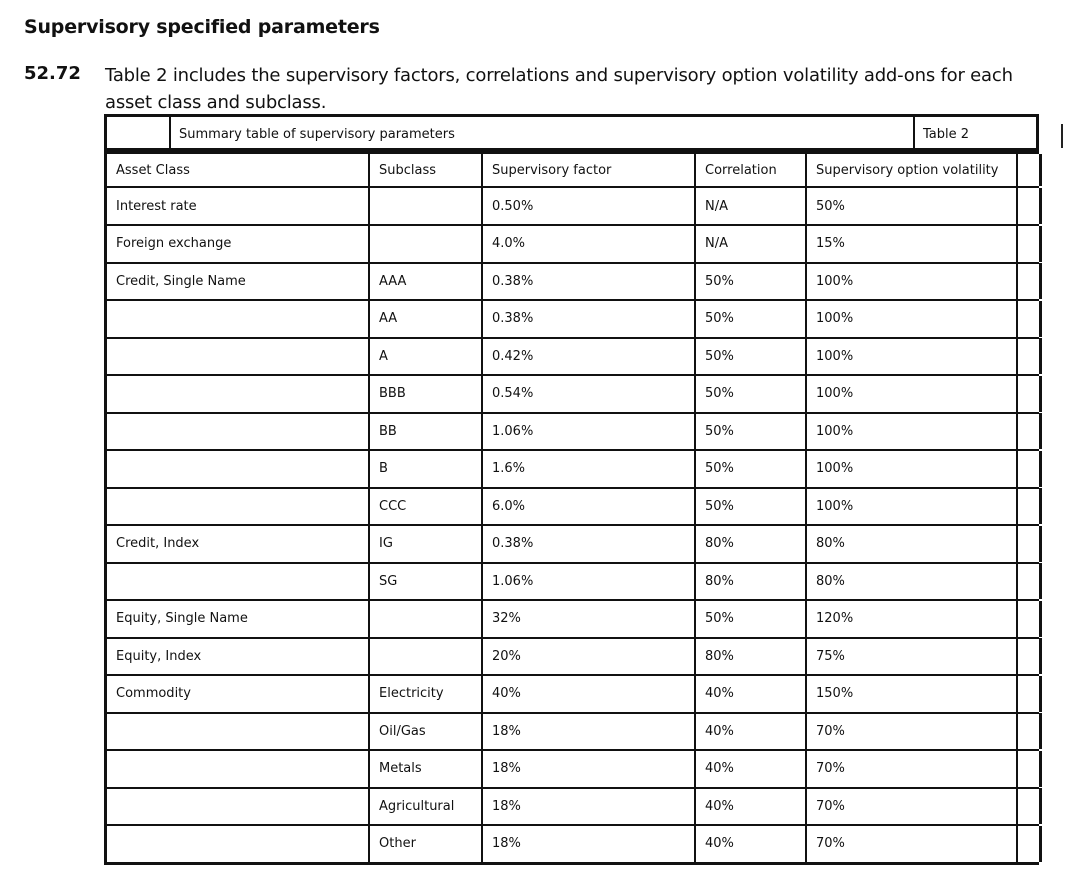 The height and width of the screenshot is (880, 1074). I want to click on table-row: Other 18% 40% 70%, so click(573, 845).